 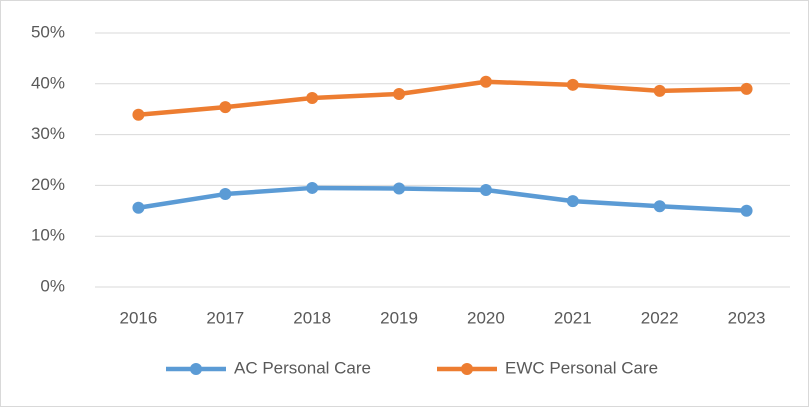 What do you see at coordinates (747, 317) in the screenshot?
I see `x-tick-label: 2023` at bounding box center [747, 317].